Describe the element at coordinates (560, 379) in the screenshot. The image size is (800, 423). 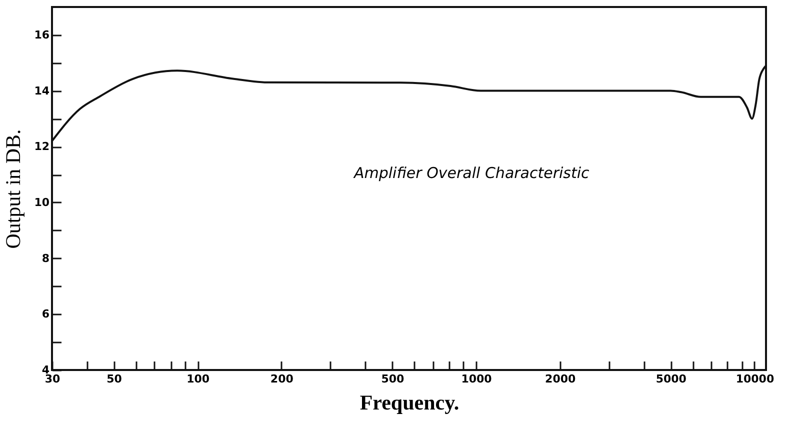
I see `x-tick-label: 2000` at that location.